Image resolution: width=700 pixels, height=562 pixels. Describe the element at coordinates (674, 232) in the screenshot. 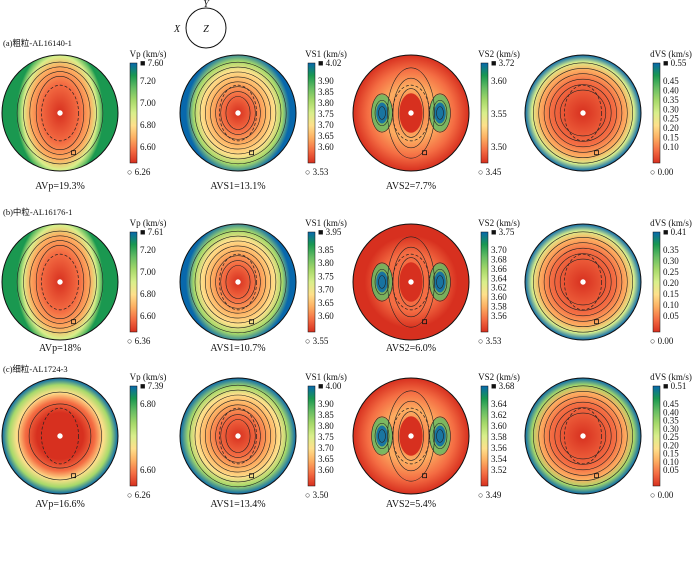

I see `colorbar-max: ■ 0.41` at that location.